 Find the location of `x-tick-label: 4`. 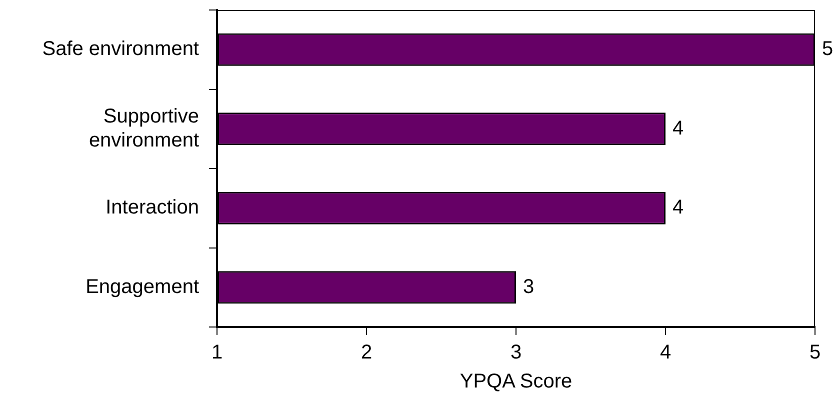

x-tick-label: 4 is located at coordinates (666, 353).